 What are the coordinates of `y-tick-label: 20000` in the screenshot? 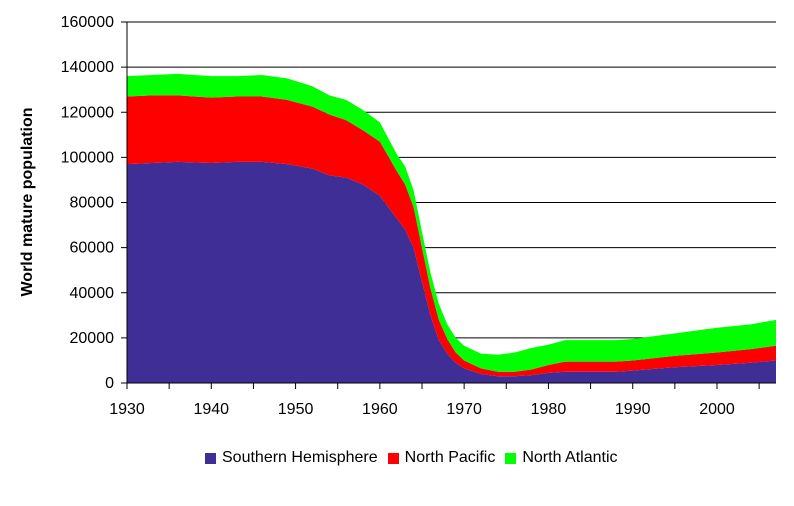 It's located at (92, 338).